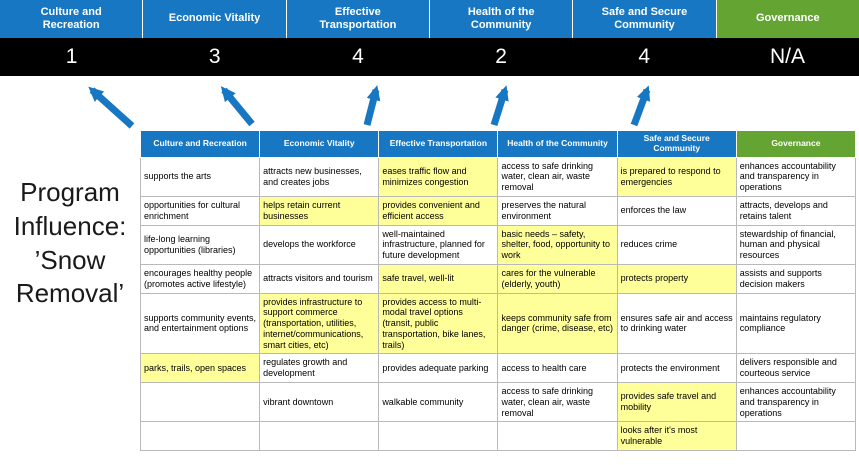  I want to click on arrows-layer, so click(369, 107).